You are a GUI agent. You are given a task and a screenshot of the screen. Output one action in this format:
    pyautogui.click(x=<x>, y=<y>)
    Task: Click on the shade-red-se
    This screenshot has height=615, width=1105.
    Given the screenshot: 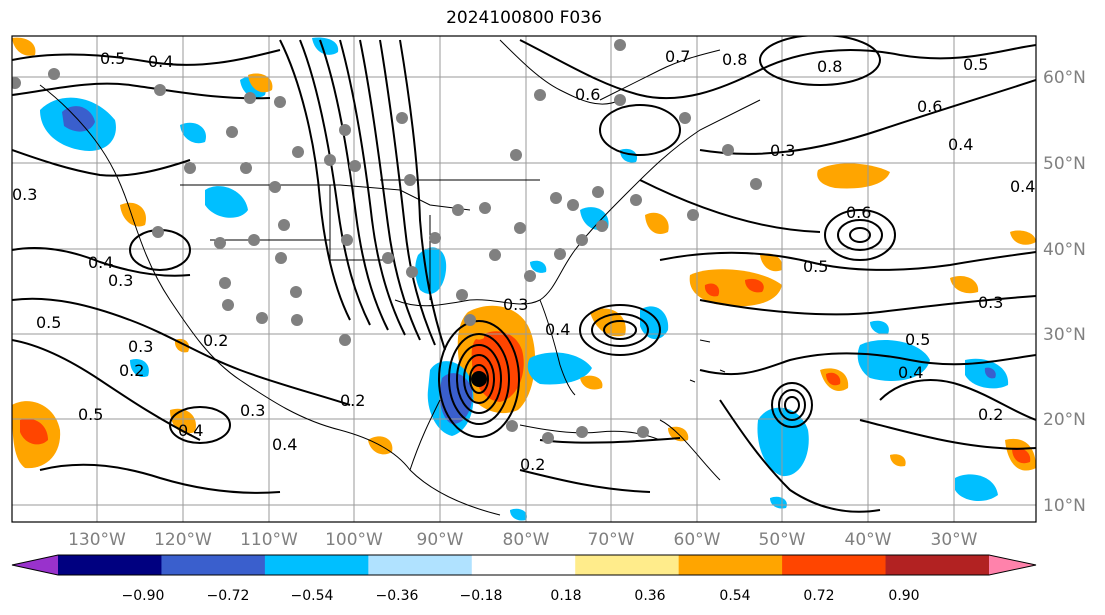 What is the action you would take?
    pyautogui.click(x=1021, y=455)
    